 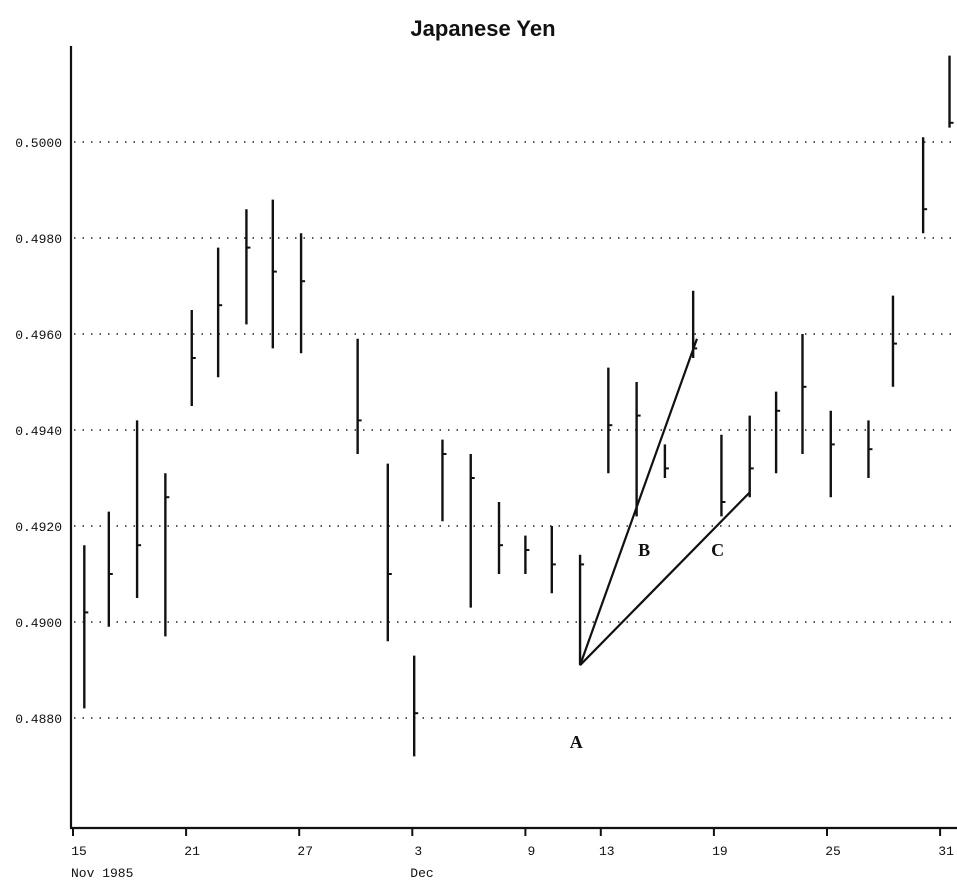 I want to click on x-tick-label: 3, so click(x=418, y=851).